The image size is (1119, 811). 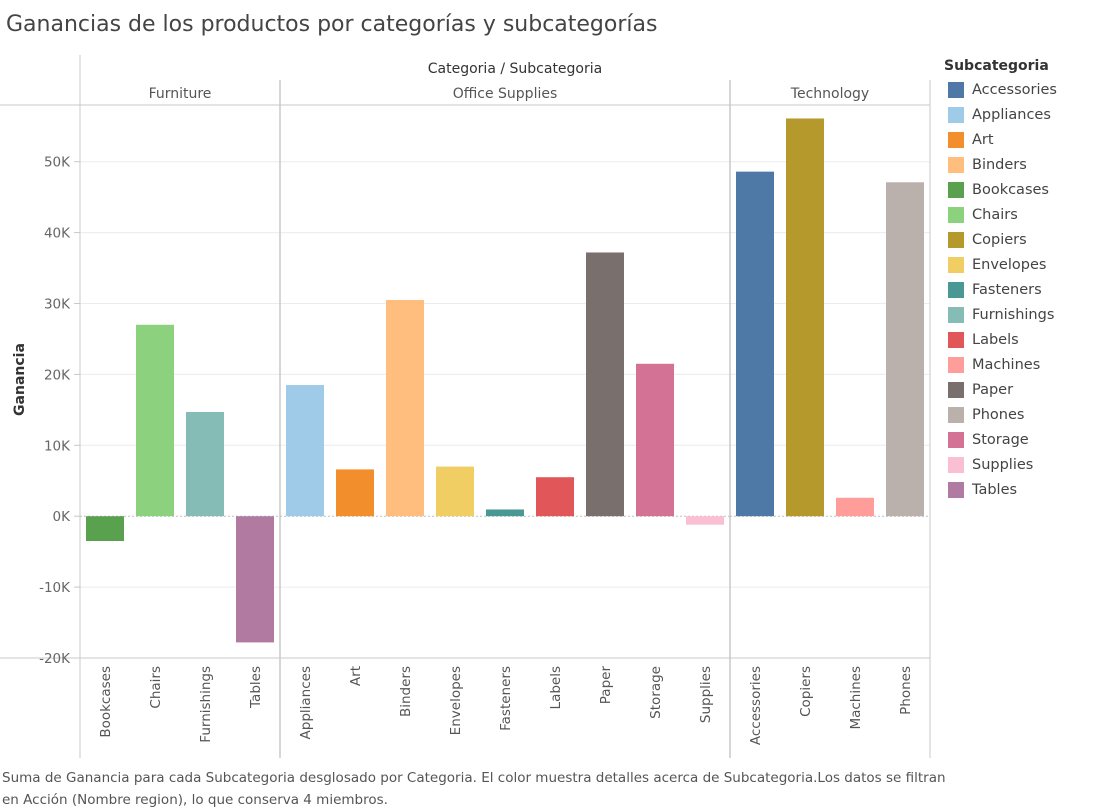 What do you see at coordinates (57, 446) in the screenshot?
I see `y-tick-label: 10K` at bounding box center [57, 446].